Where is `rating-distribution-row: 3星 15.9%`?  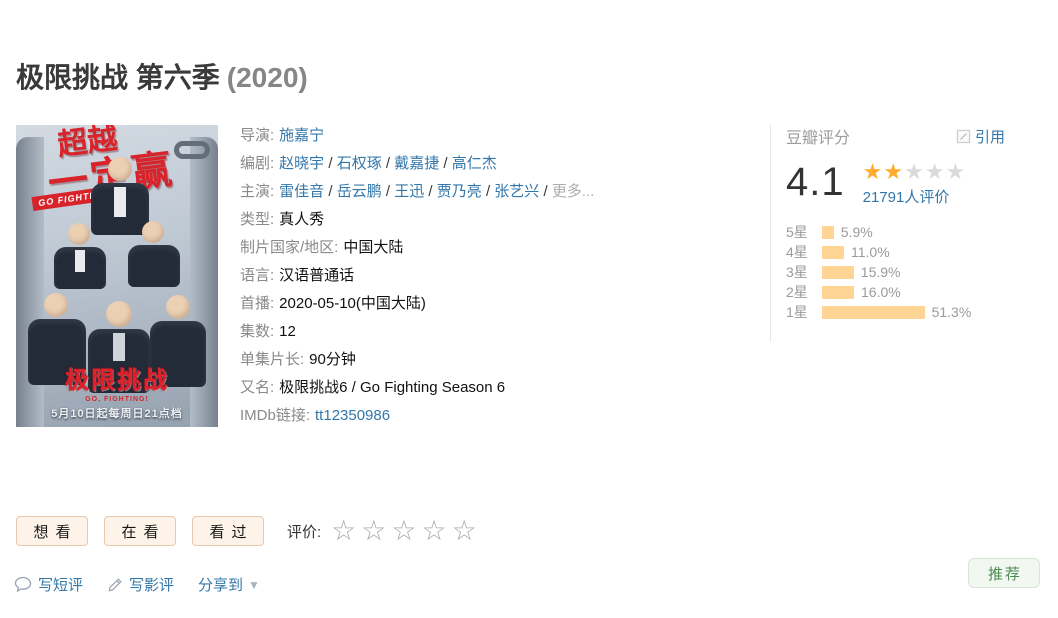
rating-distribution-row: 3星 15.9% is located at coordinates (895, 272).